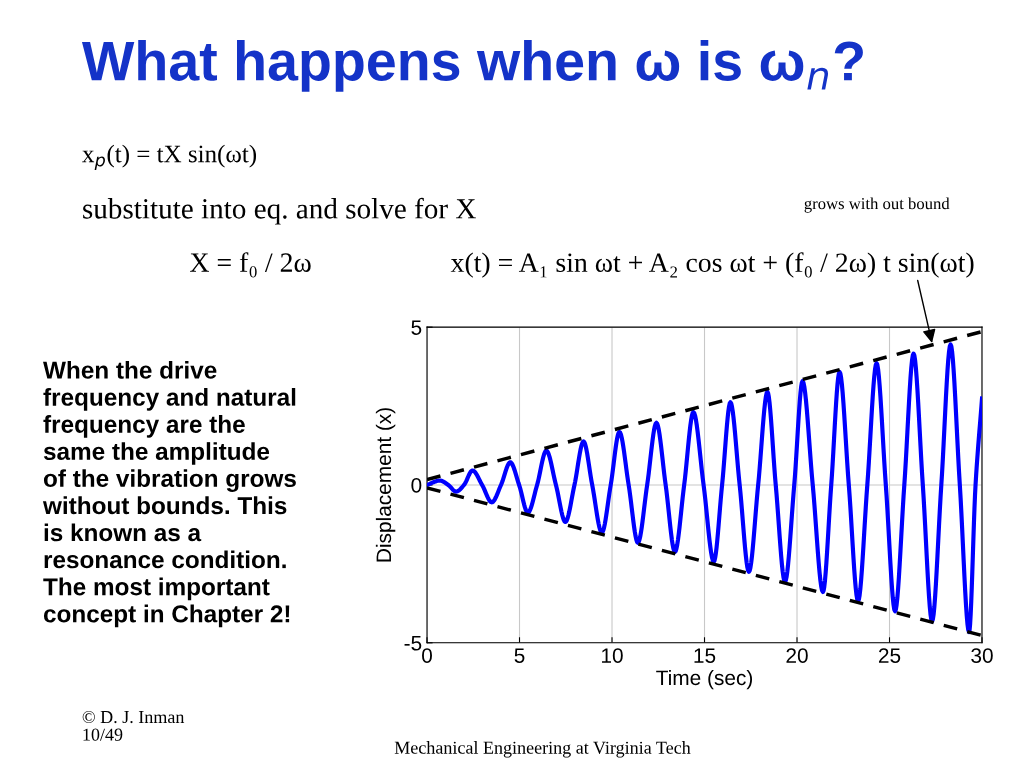  What do you see at coordinates (385, 485) in the screenshot?
I see `y-axis-title: Displacement (x)` at bounding box center [385, 485].